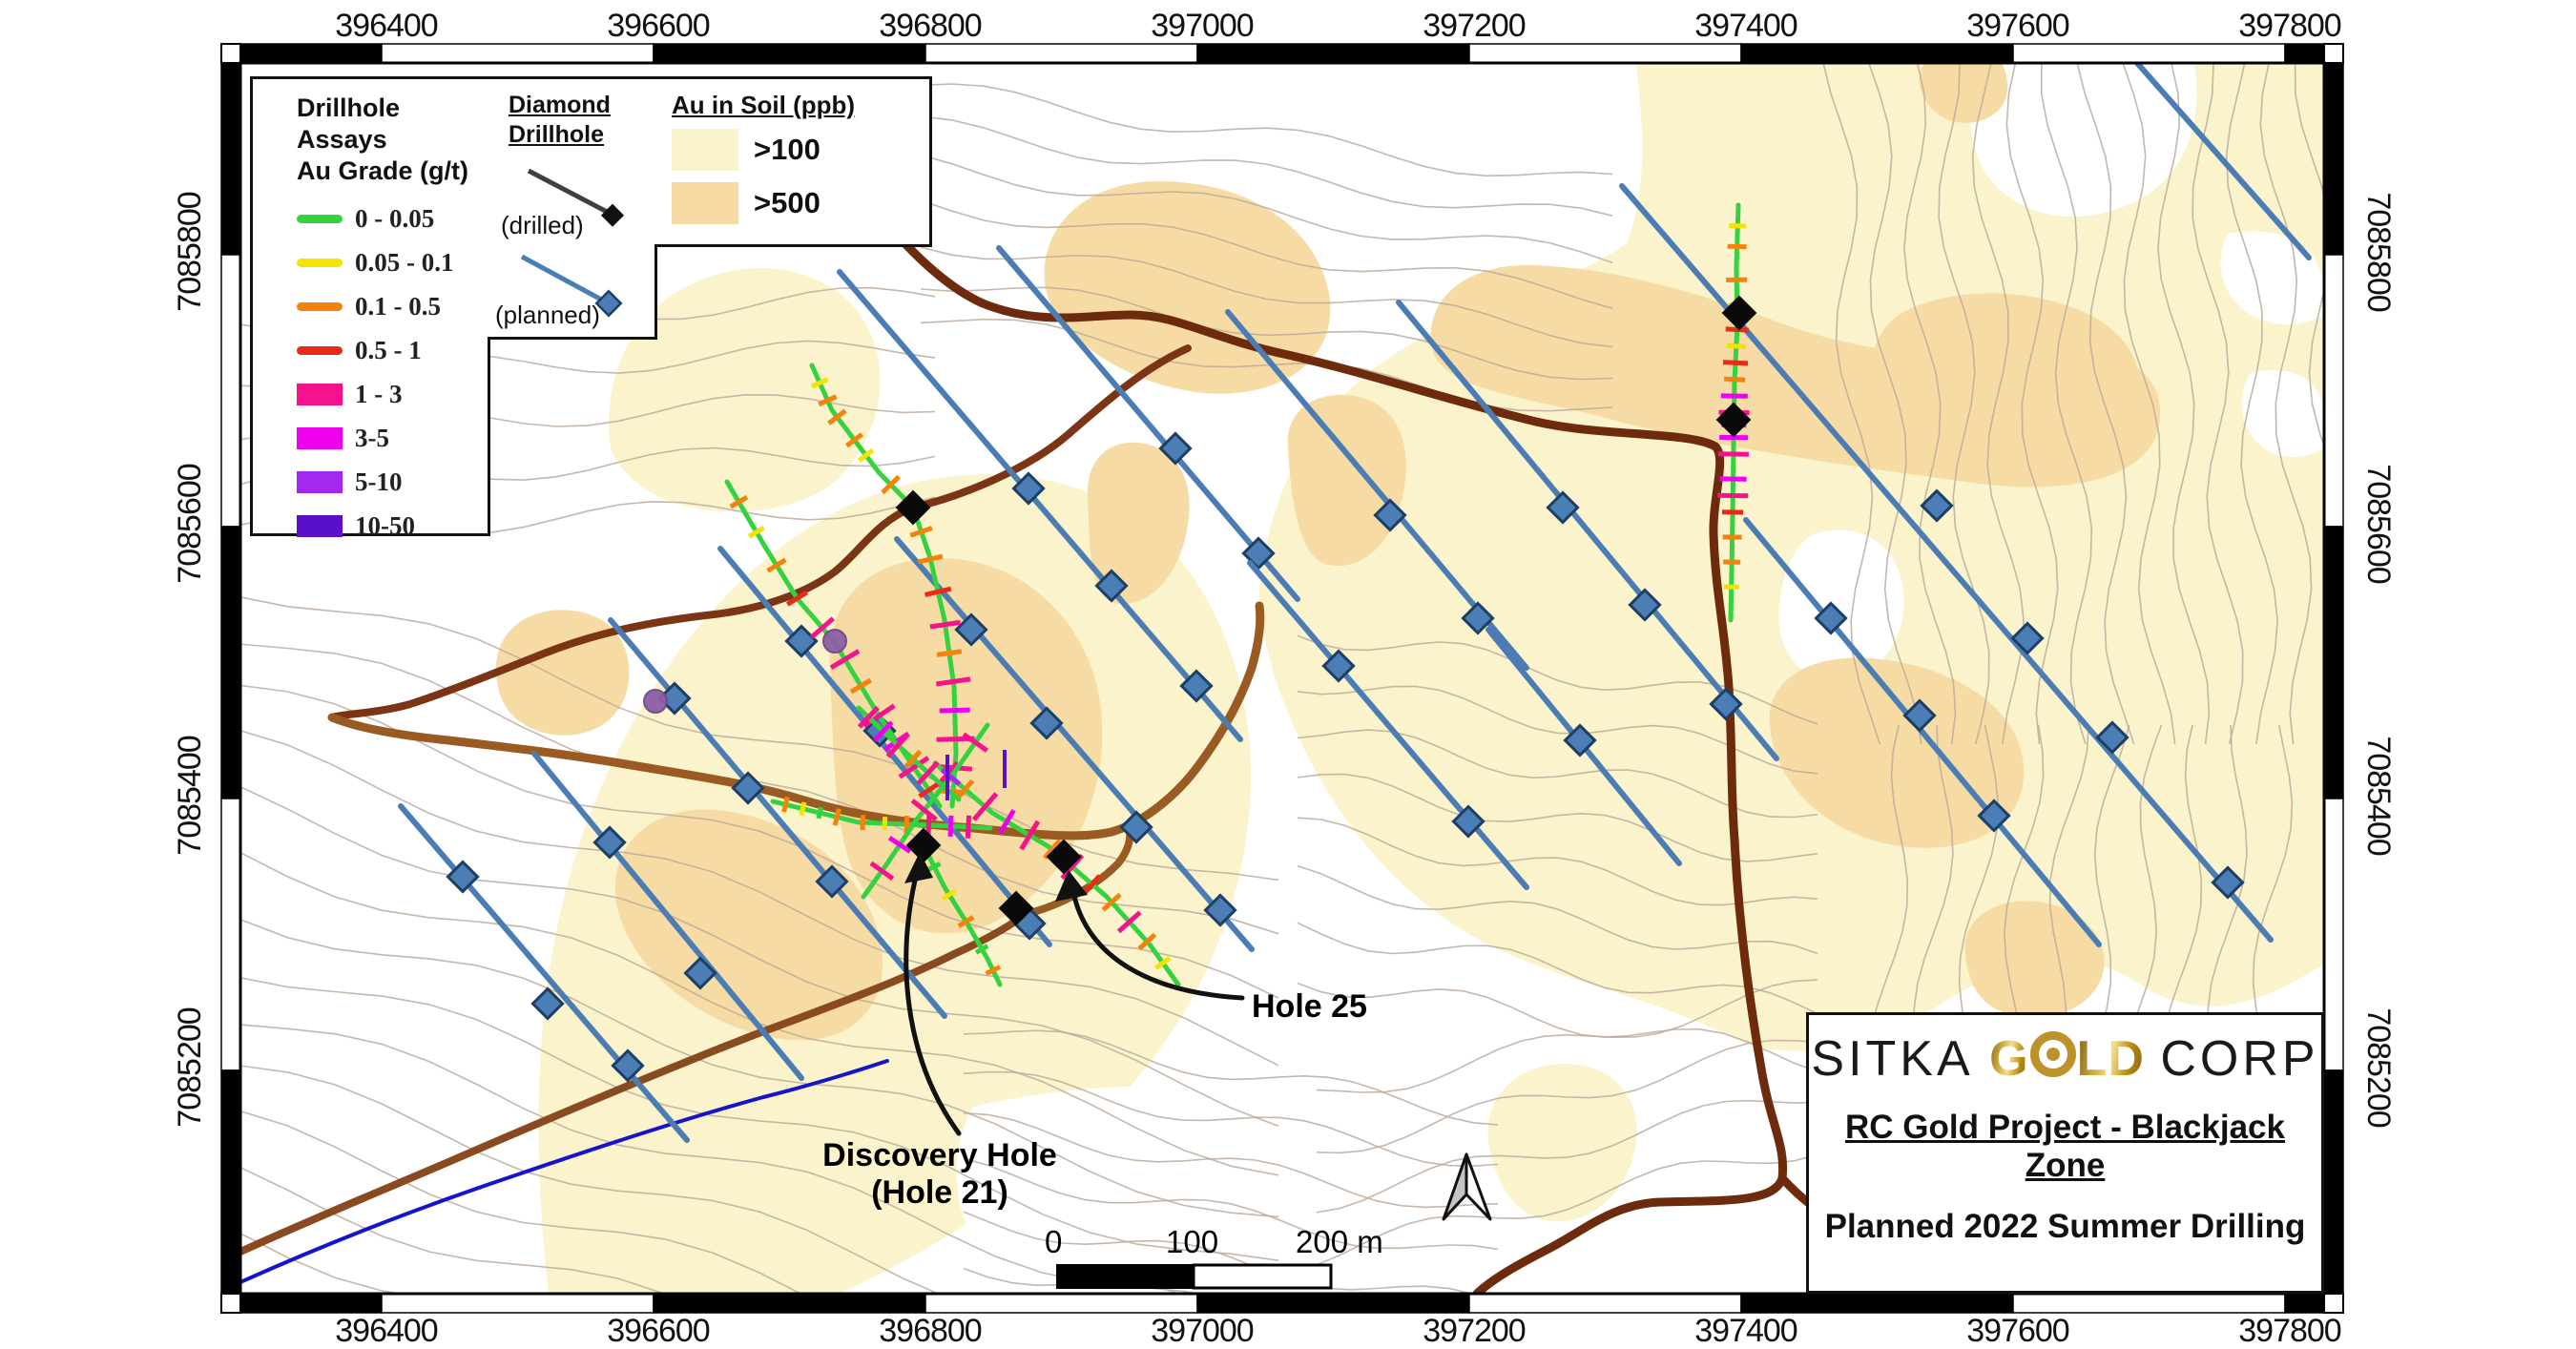 This screenshot has height=1349, width=2576. I want to click on discovery-hole-annotation: Discovery Hole (Hole 21), so click(939, 1174).